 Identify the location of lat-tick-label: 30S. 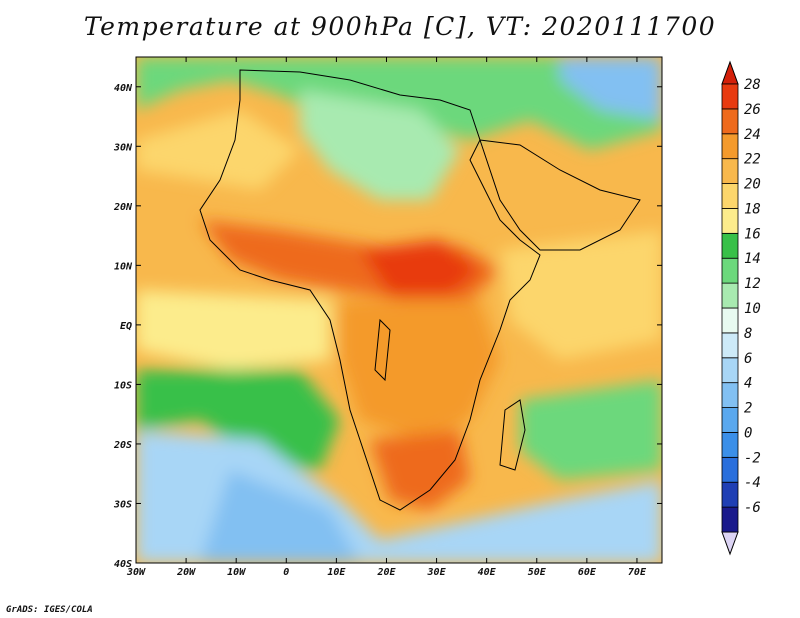
(122, 504).